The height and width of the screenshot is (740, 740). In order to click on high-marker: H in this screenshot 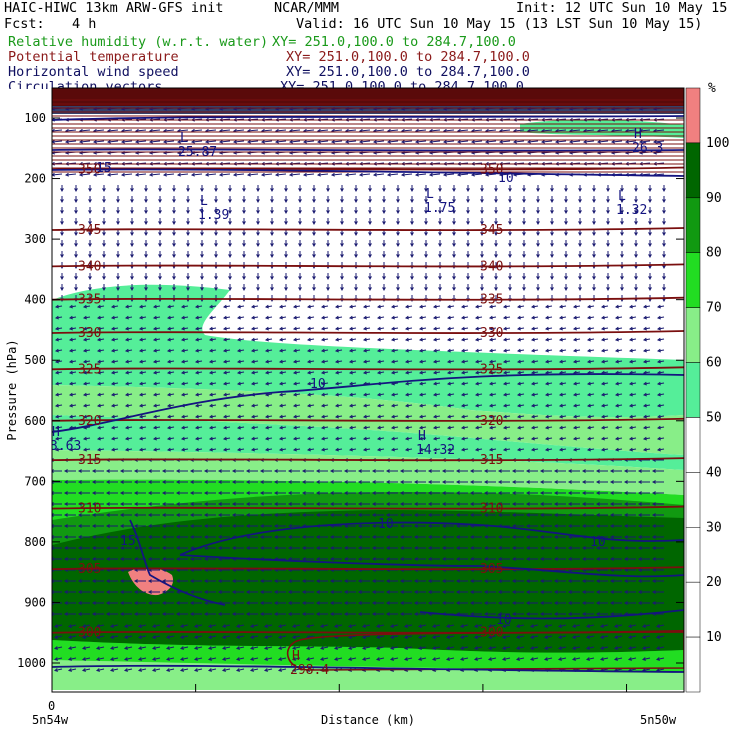, I will do `click(296, 656)`.